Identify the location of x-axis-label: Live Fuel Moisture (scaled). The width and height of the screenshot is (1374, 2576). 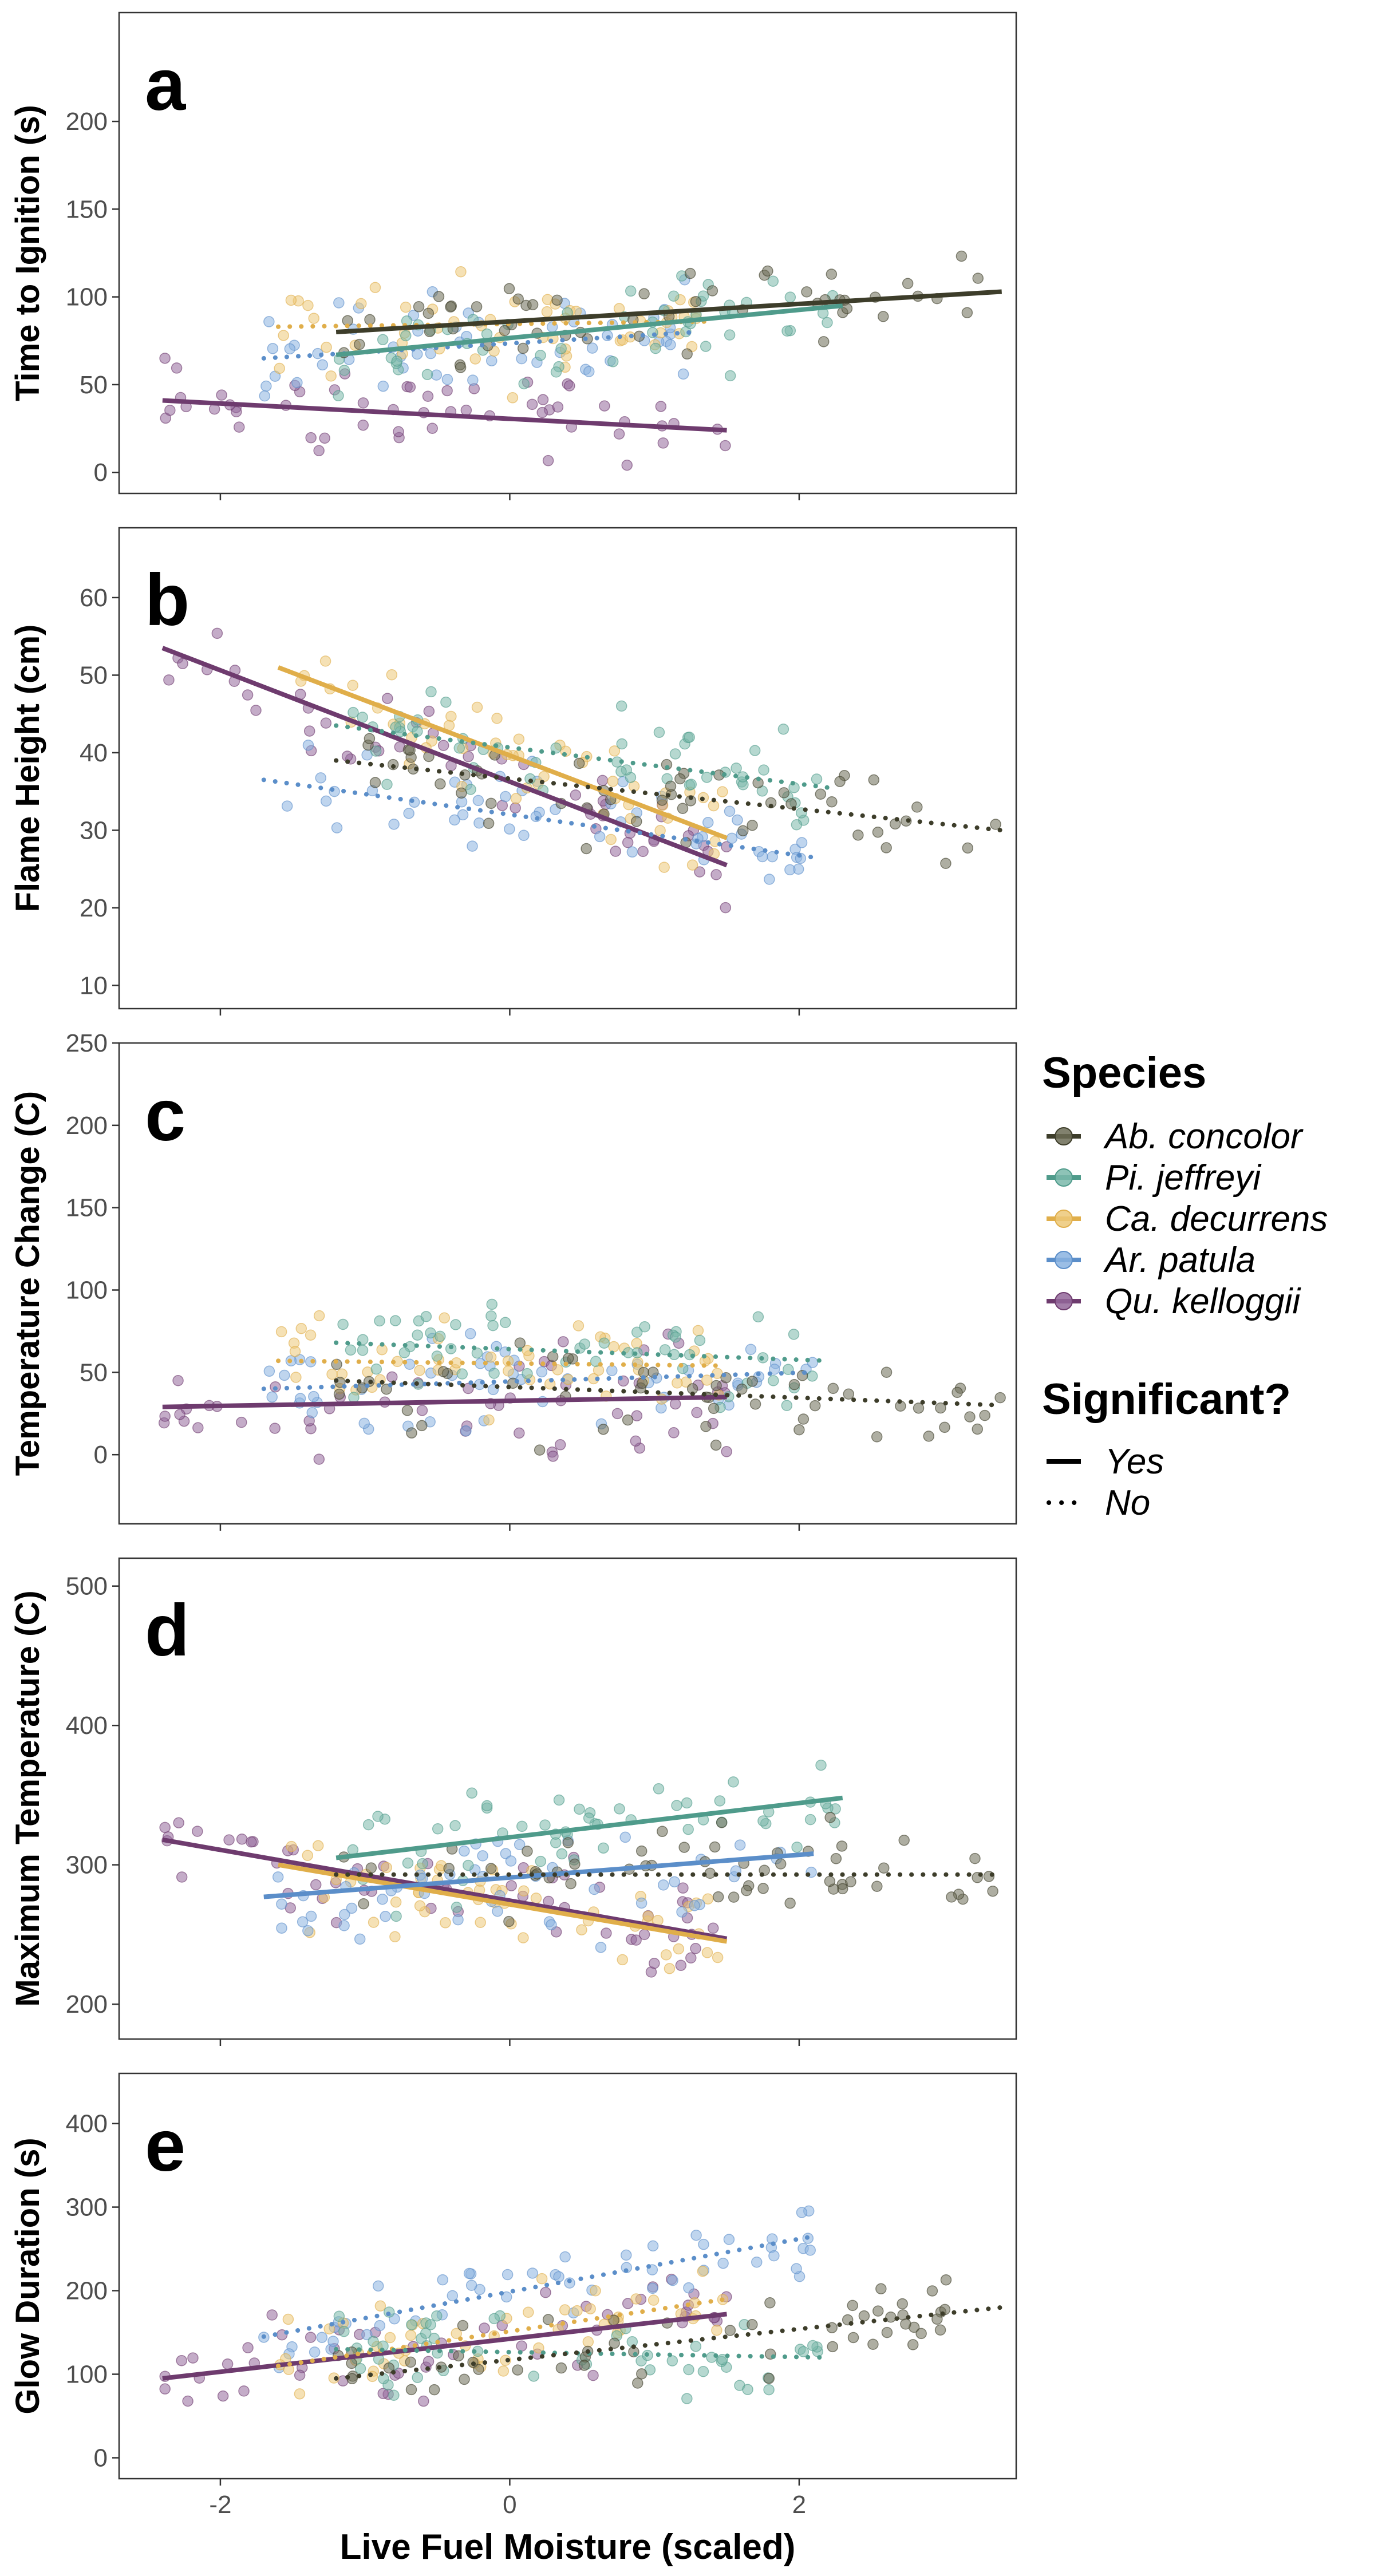
(568, 2547).